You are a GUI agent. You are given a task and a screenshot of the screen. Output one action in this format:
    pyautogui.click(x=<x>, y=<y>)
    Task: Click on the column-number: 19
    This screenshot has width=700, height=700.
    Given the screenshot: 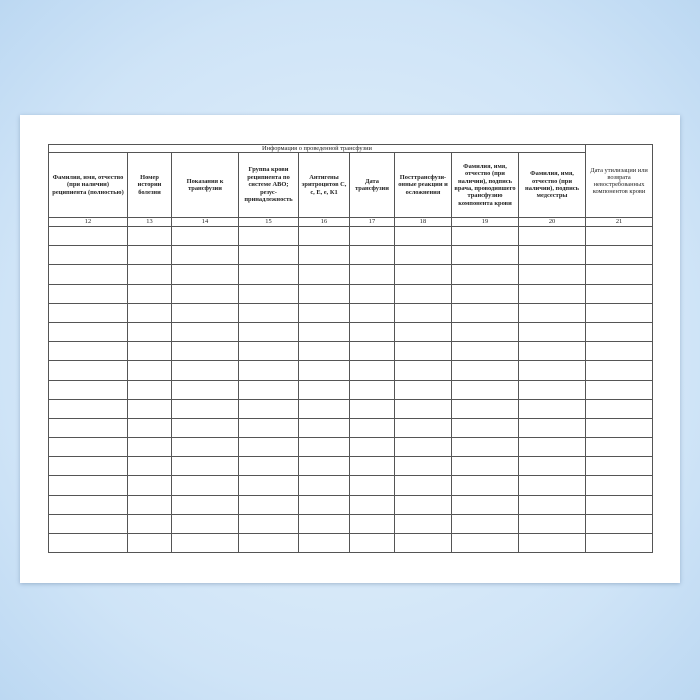 What is the action you would take?
    pyautogui.click(x=485, y=222)
    